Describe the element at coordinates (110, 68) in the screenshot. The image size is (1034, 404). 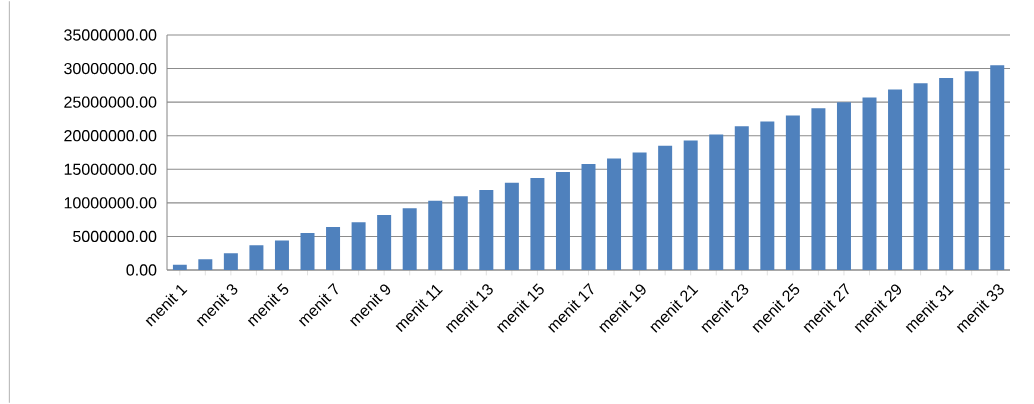
I see `y-tick-label: 30000000.00` at that location.